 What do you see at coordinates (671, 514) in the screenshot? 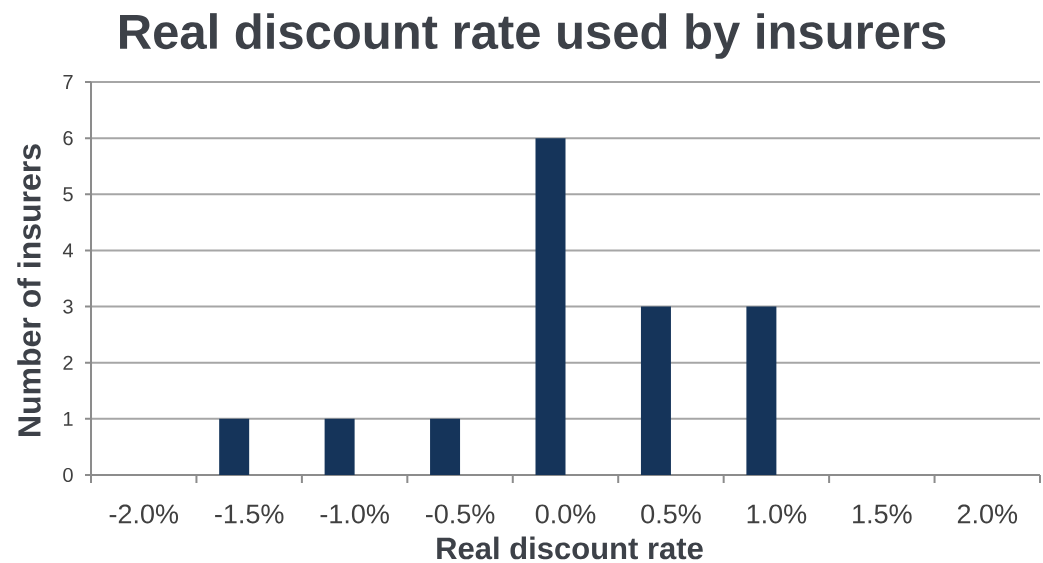
I see `x-tick-label: 0.5%` at bounding box center [671, 514].